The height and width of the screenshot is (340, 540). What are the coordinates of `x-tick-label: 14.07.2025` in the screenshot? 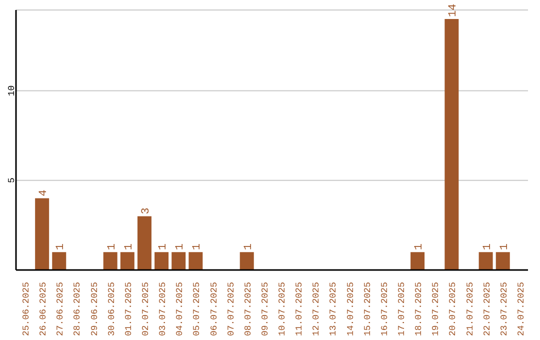 It's located at (351, 309).